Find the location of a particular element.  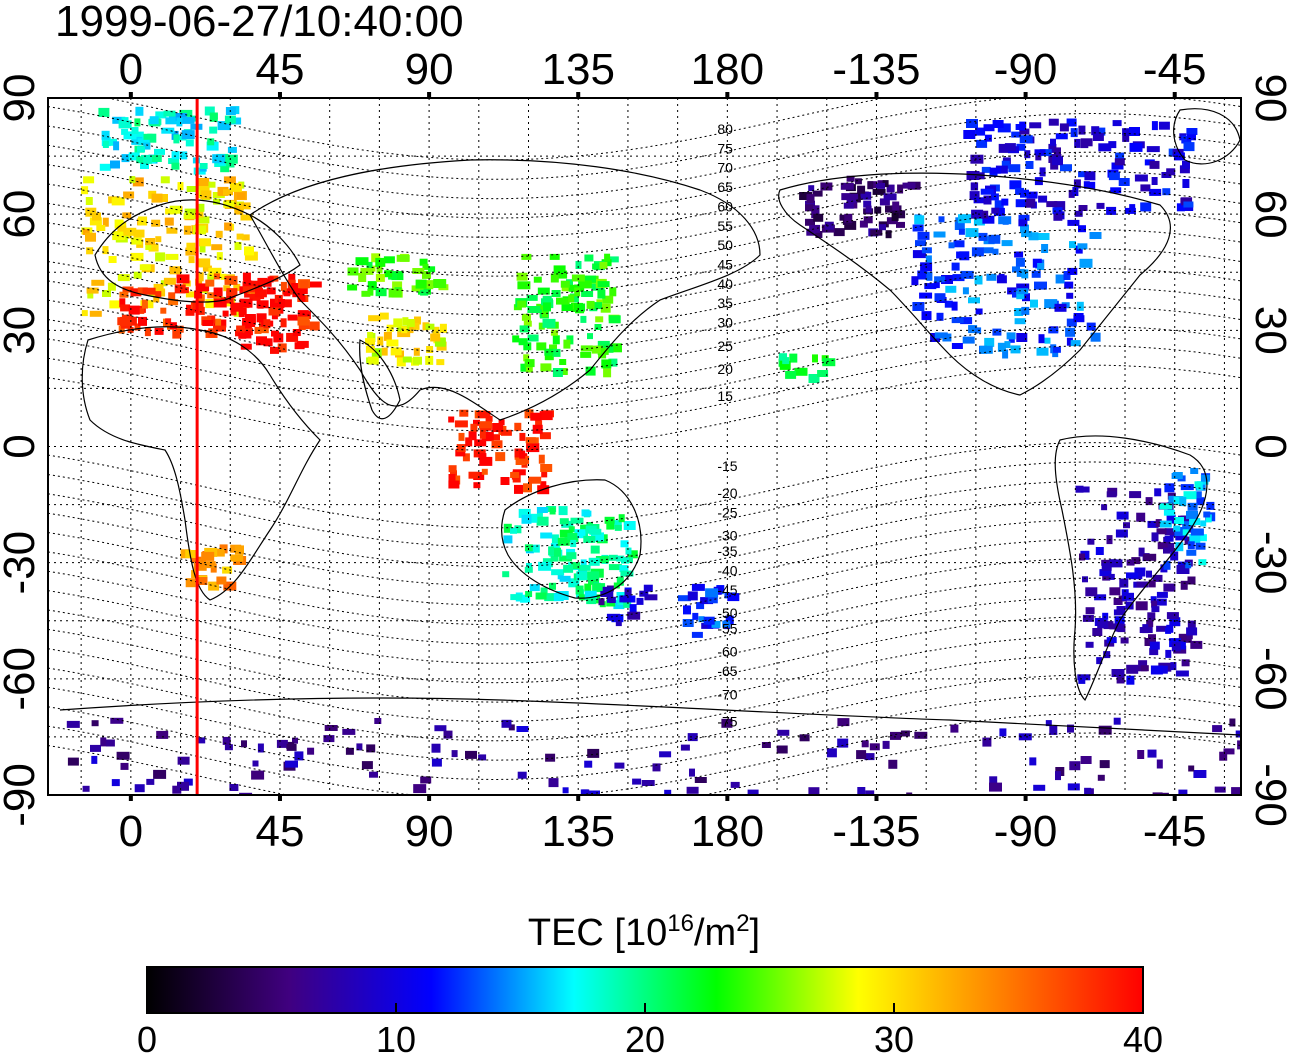

coastline-africa is located at coordinates (201, 463).